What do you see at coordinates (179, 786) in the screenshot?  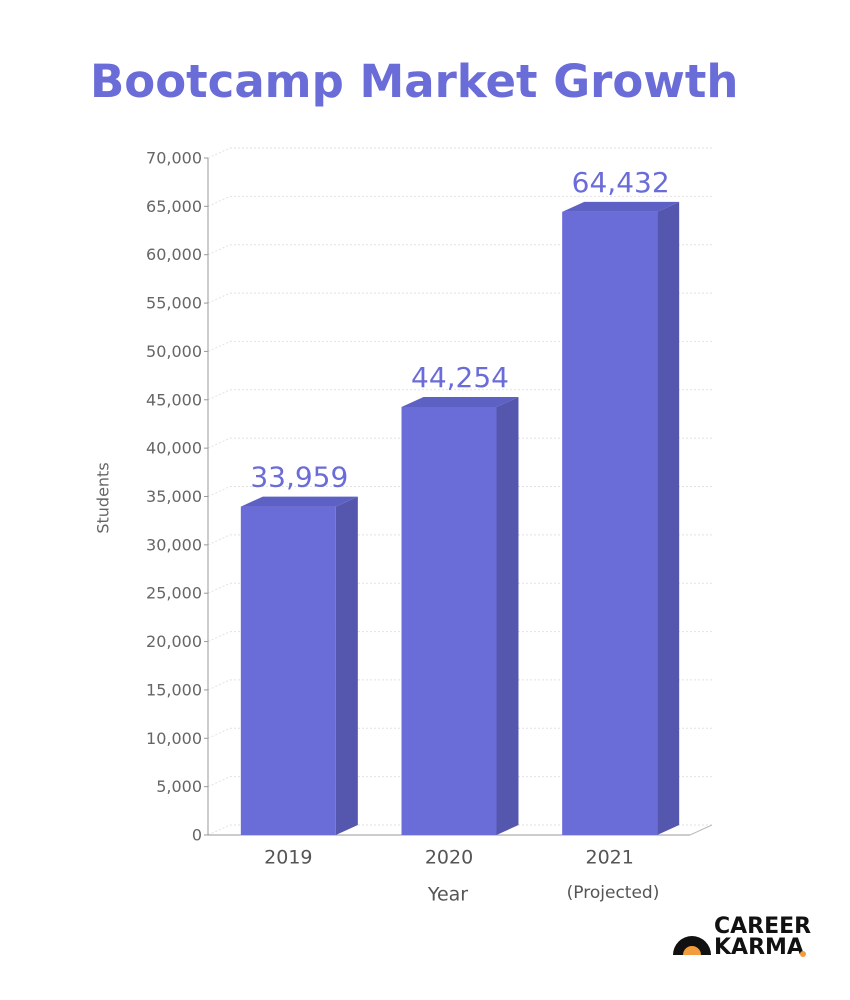 I see `y-tick-label: 5,000` at bounding box center [179, 786].